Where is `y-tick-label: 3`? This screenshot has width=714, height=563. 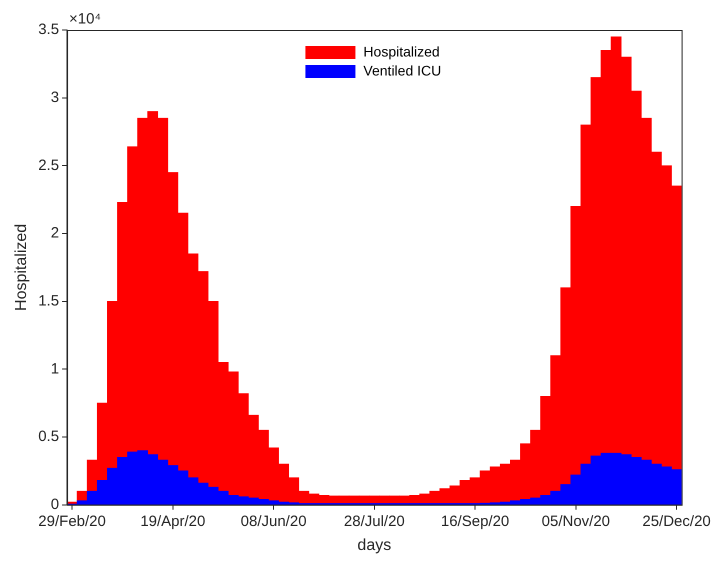
y-tick-label: 3 is located at coordinates (55, 97).